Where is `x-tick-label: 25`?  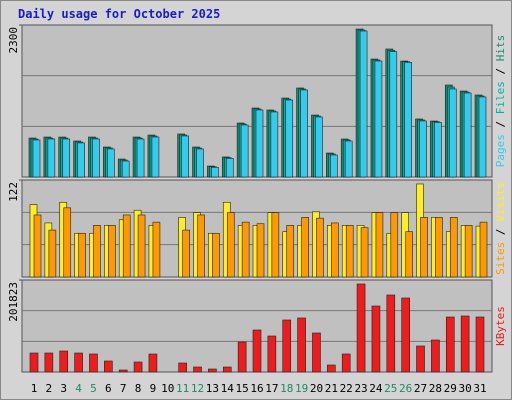
x-tick-label: 25 is located at coordinates (390, 388).